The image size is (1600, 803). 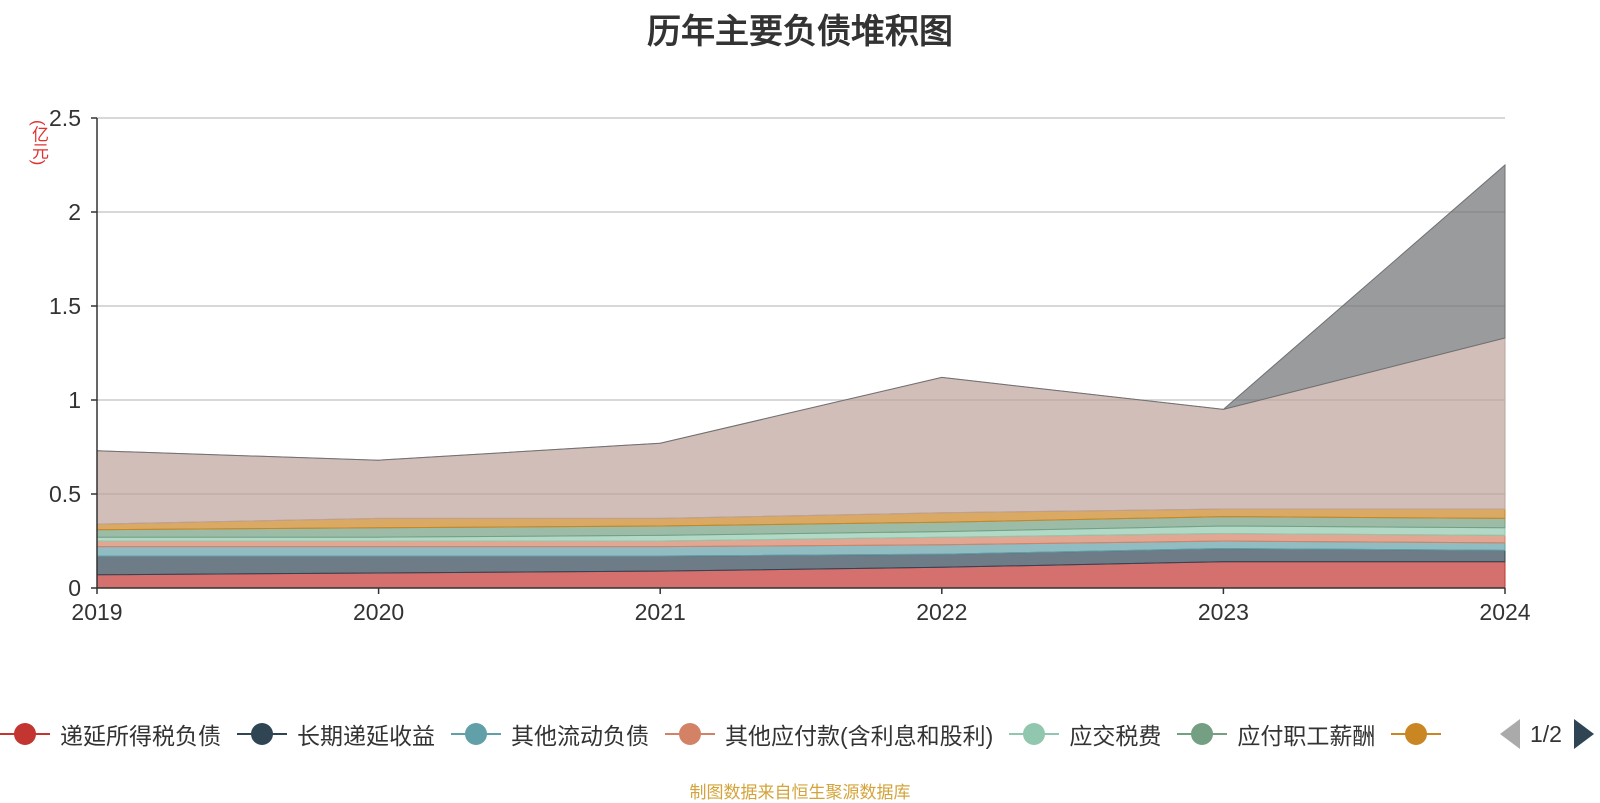 What do you see at coordinates (38, 143) in the screenshot?
I see `y-axis-unit-label: (亿元)` at bounding box center [38, 143].